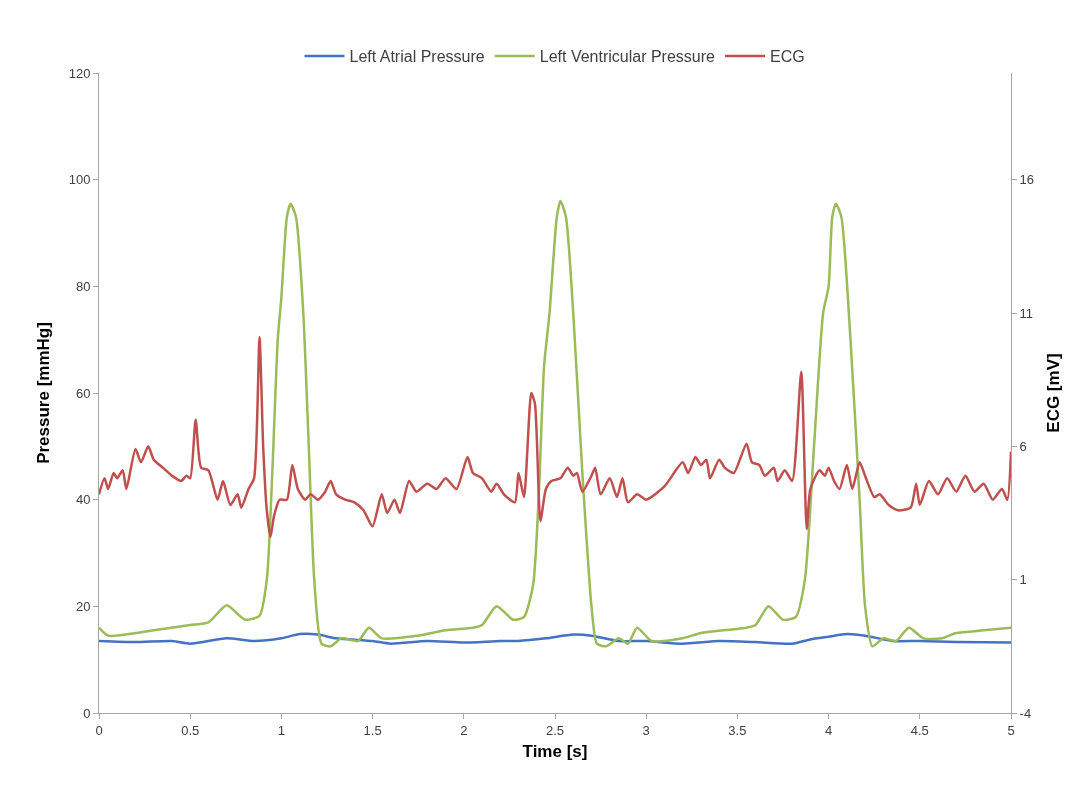  What do you see at coordinates (1025, 713) in the screenshot?
I see `y2-tick-label: -4` at bounding box center [1025, 713].